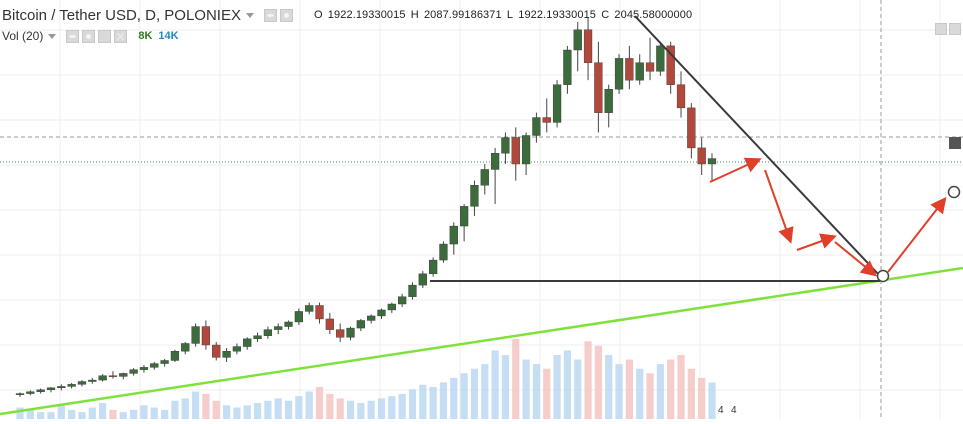 The image size is (963, 424). I want to click on price-label-icon, so click(955, 143).